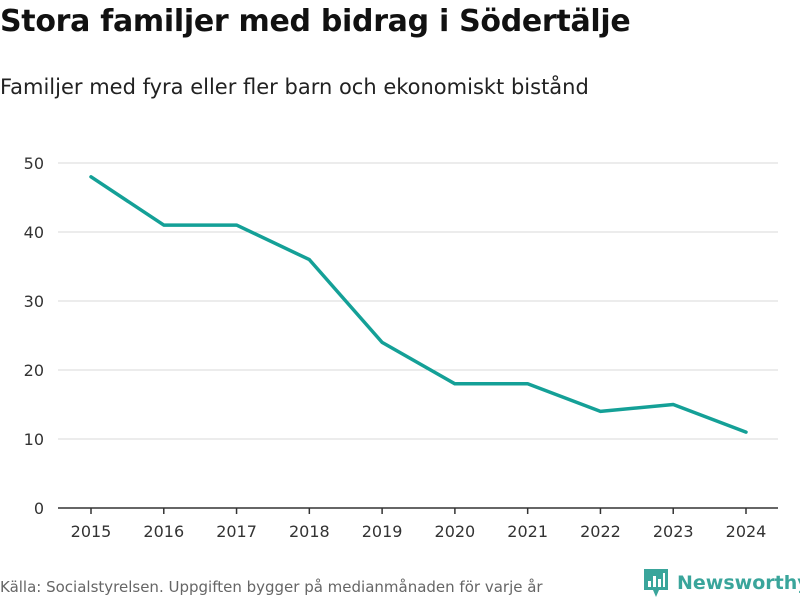 The width and height of the screenshot is (800, 600). Describe the element at coordinates (163, 531) in the screenshot. I see `x-tick-label: 2016` at that location.